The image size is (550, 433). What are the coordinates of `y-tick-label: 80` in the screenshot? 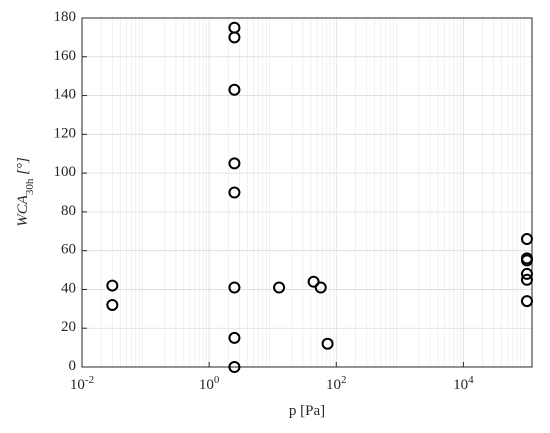 It's located at (68, 211).